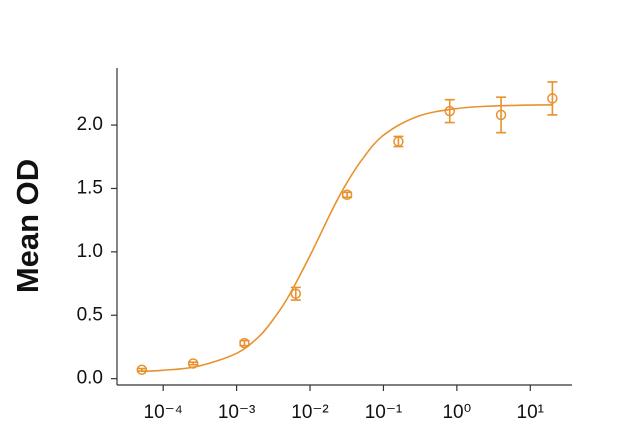 Image resolution: width=638 pixels, height=439 pixels. I want to click on y-axis-label: Mean OD, so click(27, 226).